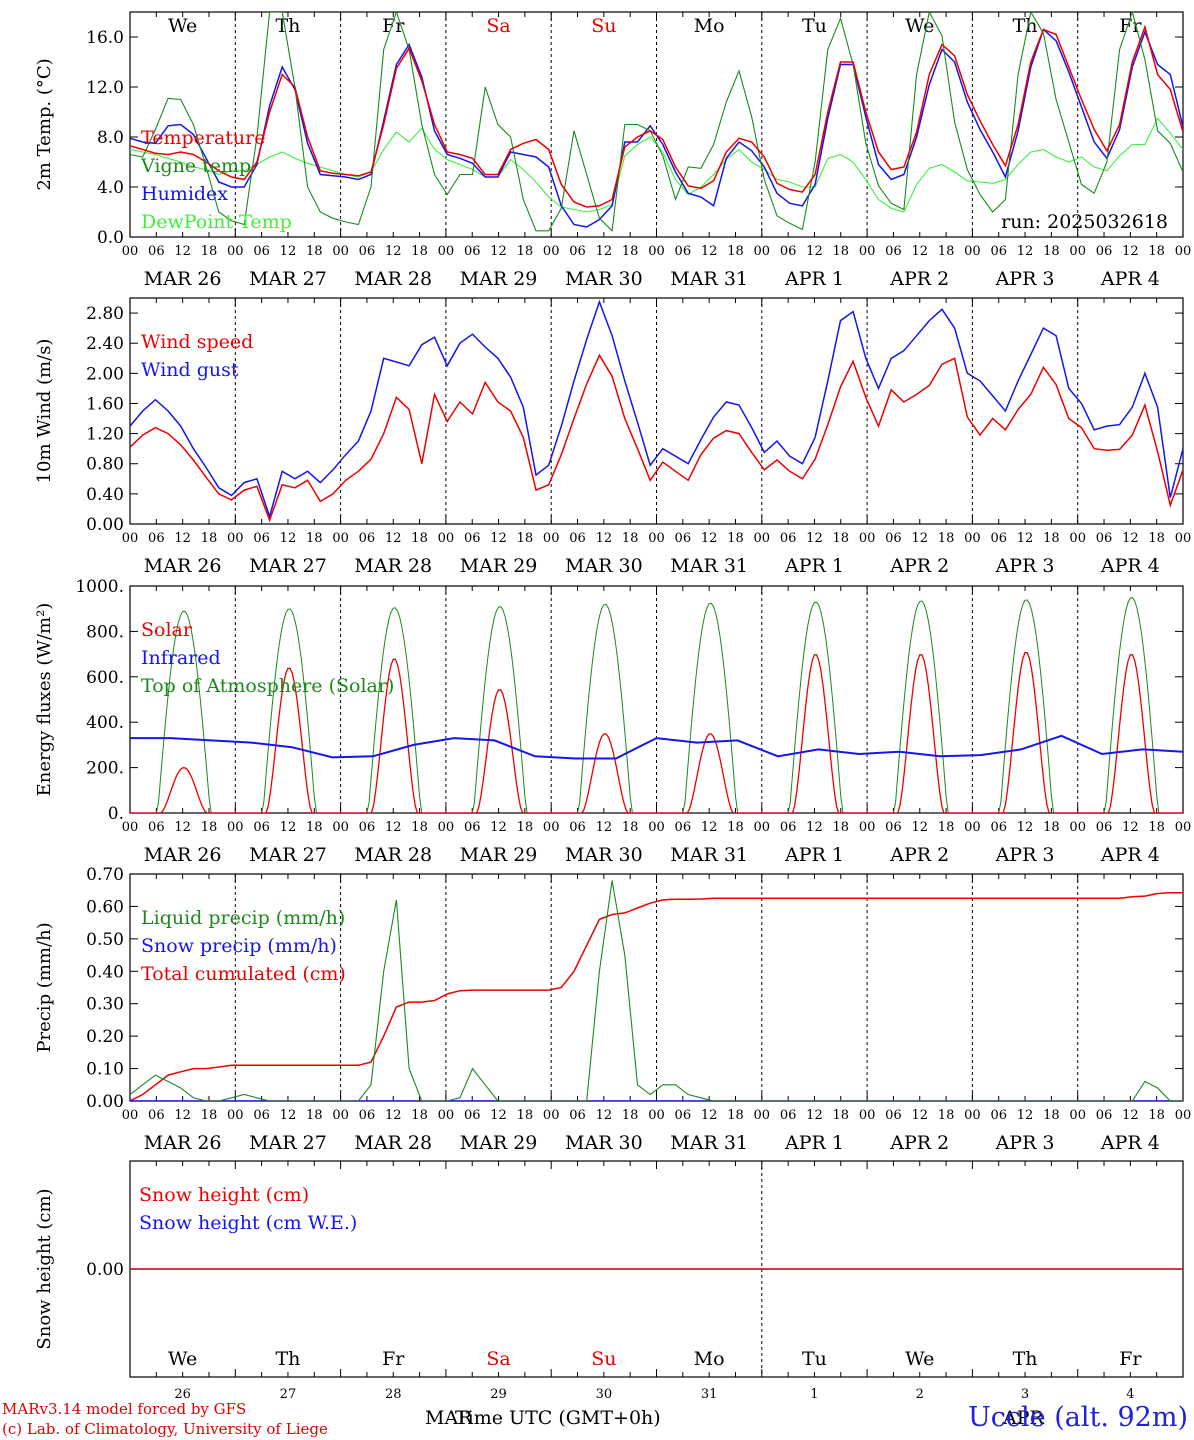  What do you see at coordinates (393, 1394) in the screenshot?
I see `day-number: 28` at bounding box center [393, 1394].